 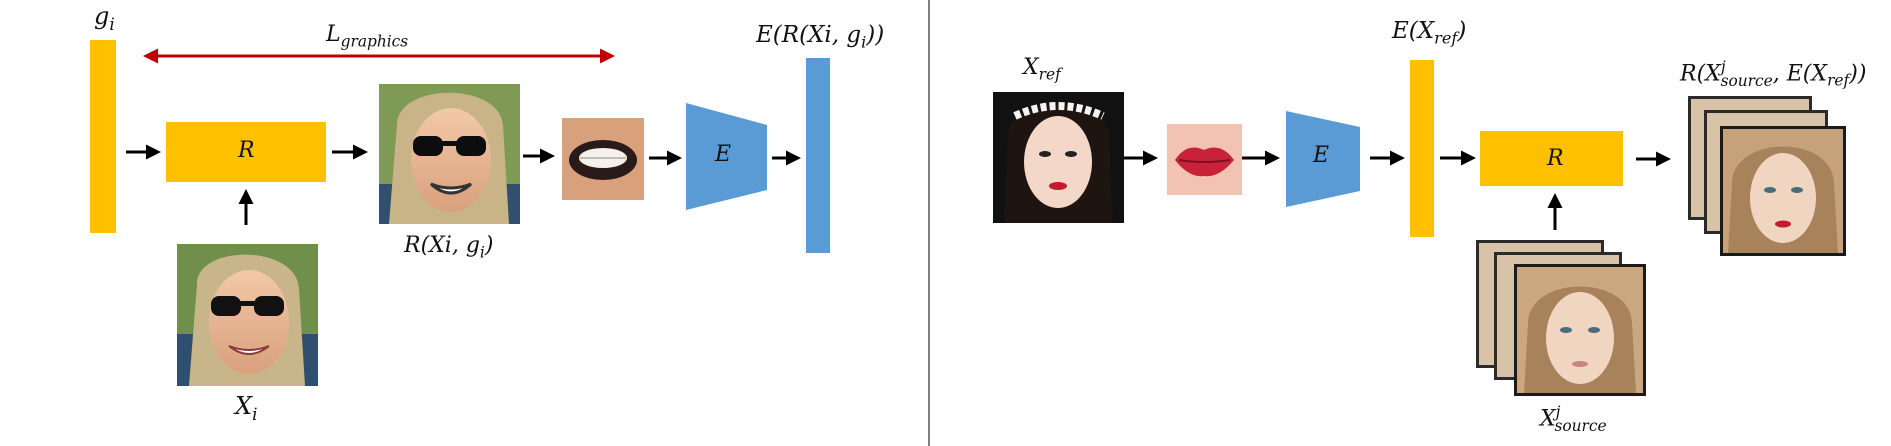 What do you see at coordinates (820, 37) in the screenshot?
I see `embedding-label-left: E(R(Xi, gi))` at bounding box center [820, 37].